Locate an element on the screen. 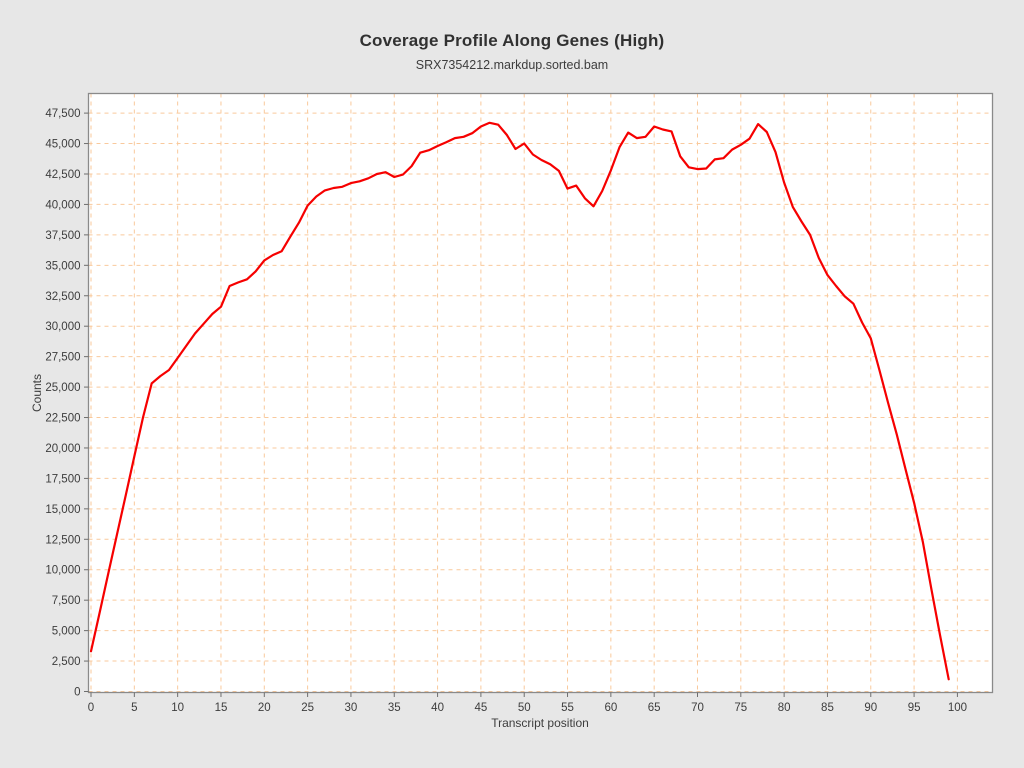  x-tick-label: 80 is located at coordinates (784, 708).